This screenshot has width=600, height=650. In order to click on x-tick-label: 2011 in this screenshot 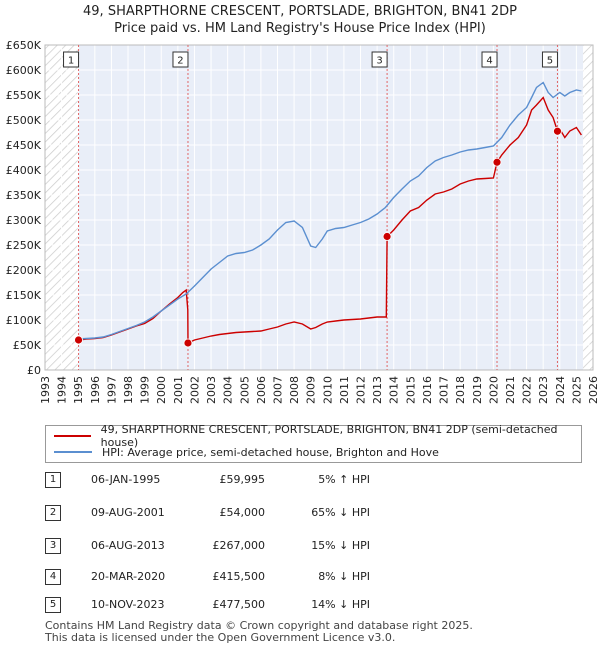, I will do `click(344, 390)`.